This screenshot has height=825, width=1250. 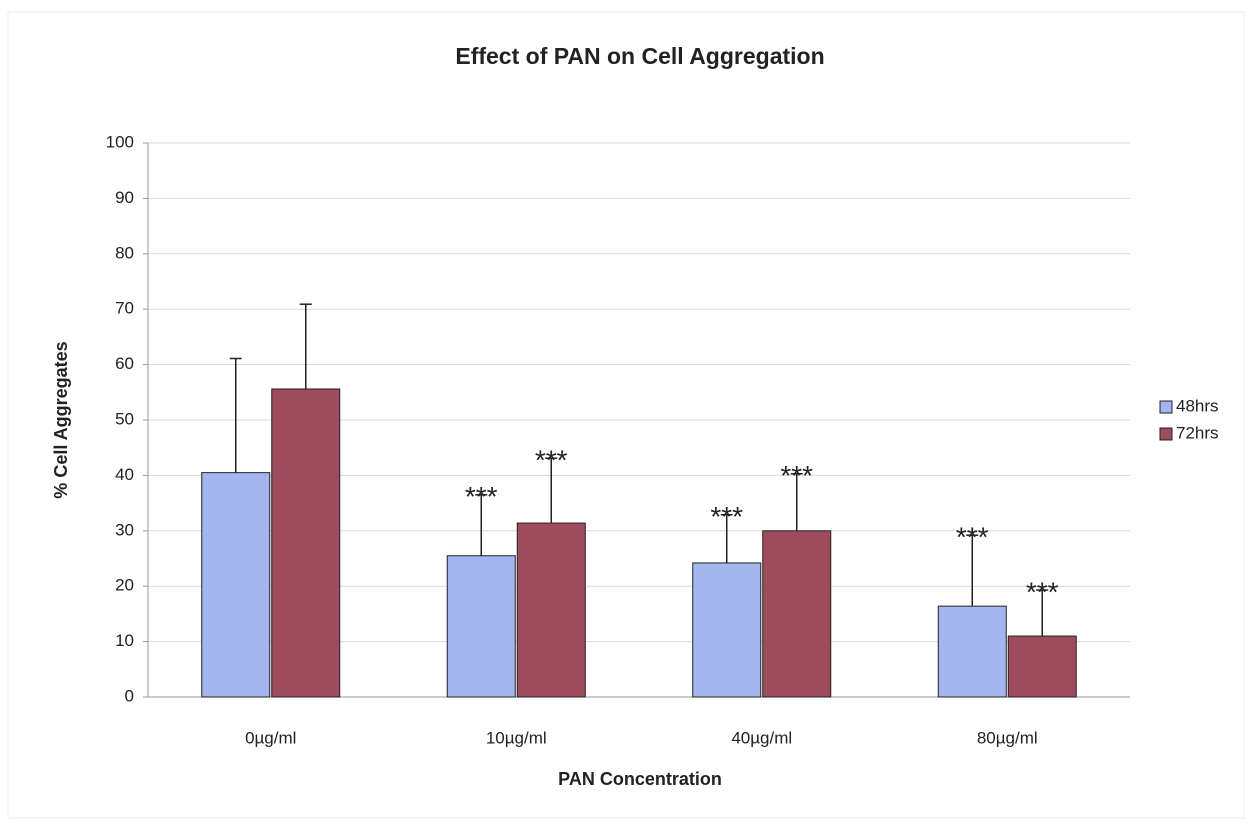 What do you see at coordinates (1197, 405) in the screenshot?
I see `legend-label: 48hrs` at bounding box center [1197, 405].